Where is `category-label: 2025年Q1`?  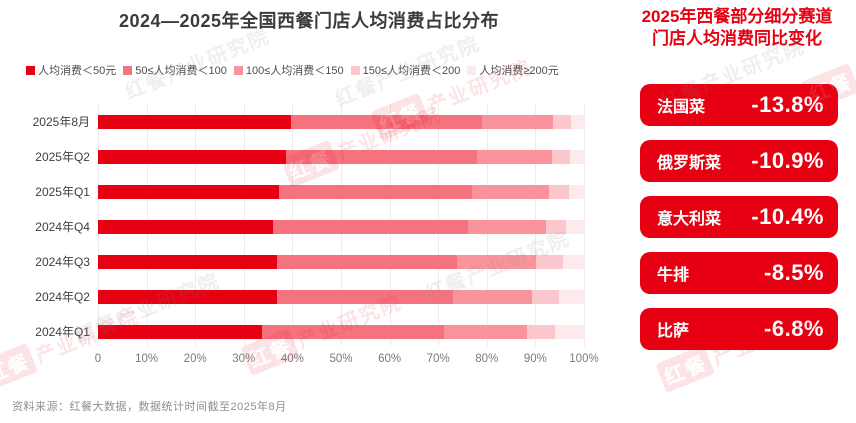
category-label: 2025年Q1 is located at coordinates (62, 192).